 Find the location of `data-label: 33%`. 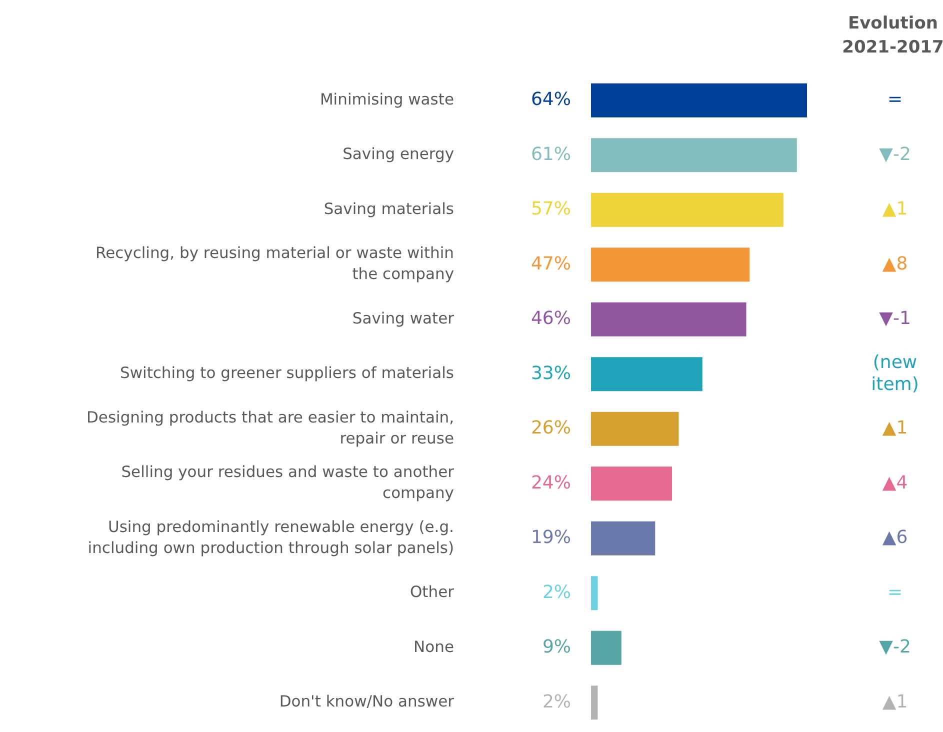

data-label: 33% is located at coordinates (550, 373).